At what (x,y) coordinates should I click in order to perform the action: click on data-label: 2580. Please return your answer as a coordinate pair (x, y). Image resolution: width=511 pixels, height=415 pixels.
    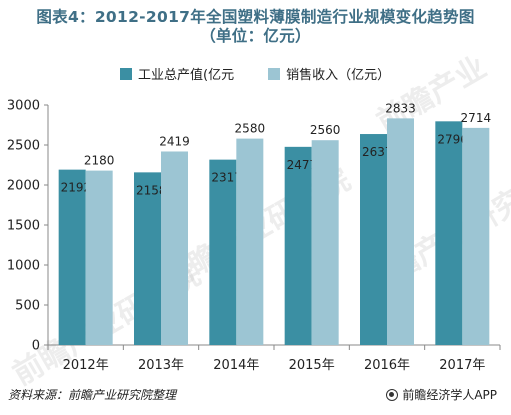
    Looking at the image, I should click on (250, 129).